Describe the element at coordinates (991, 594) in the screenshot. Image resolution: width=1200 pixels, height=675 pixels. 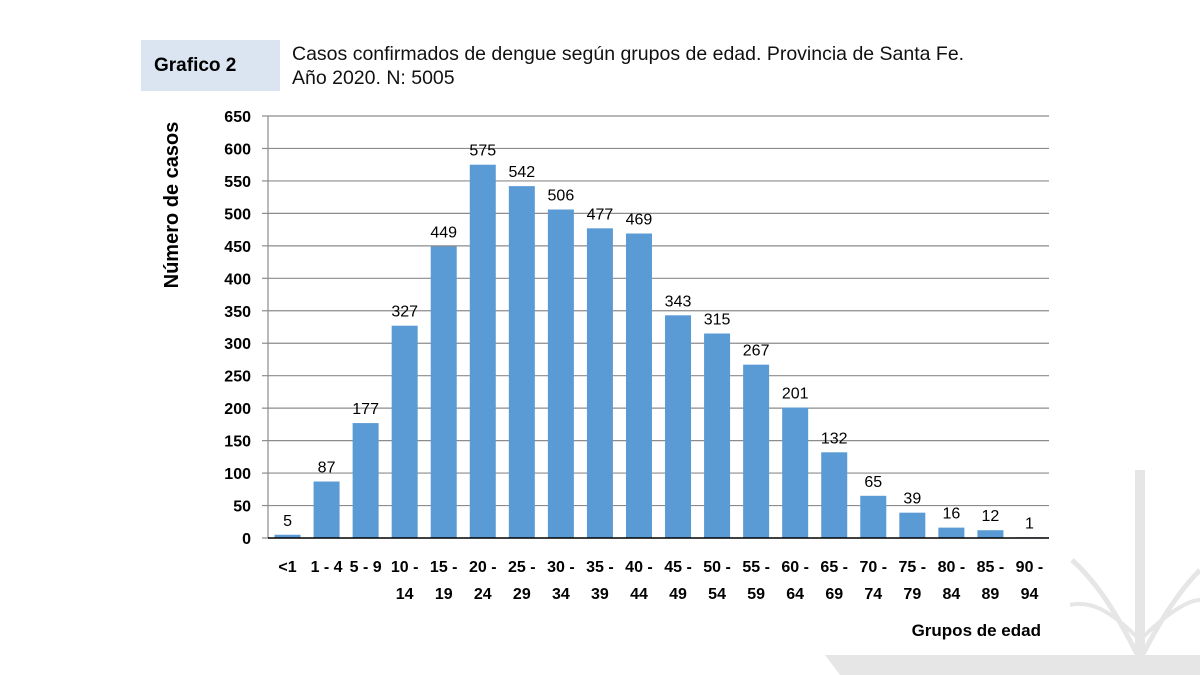
I see `x-tick-label: 89` at that location.